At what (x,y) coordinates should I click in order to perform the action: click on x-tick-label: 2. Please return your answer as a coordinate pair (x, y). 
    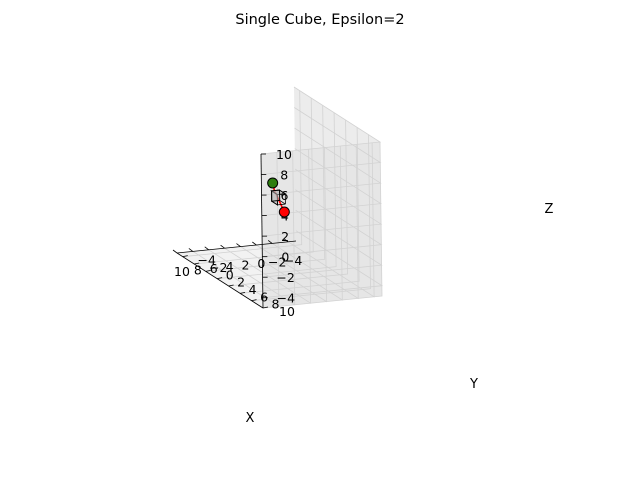
    Looking at the image, I should click on (245, 265).